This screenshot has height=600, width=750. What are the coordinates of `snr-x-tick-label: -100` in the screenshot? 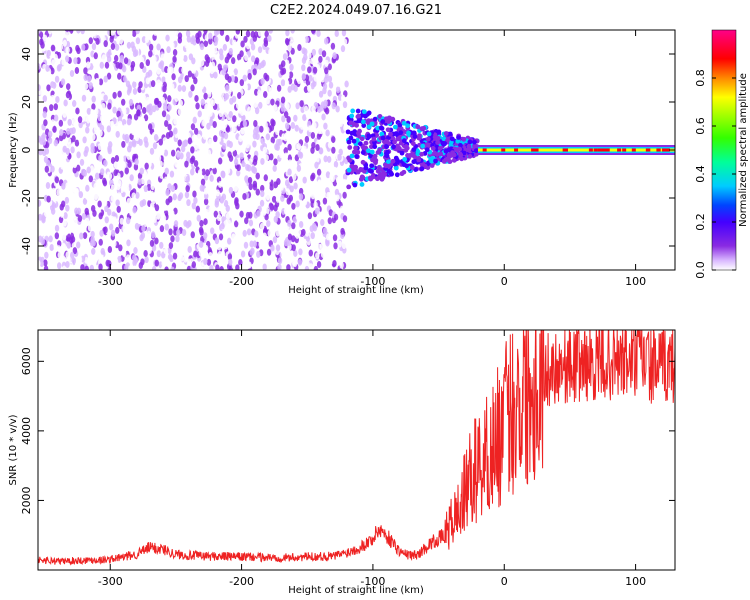 It's located at (372, 581).